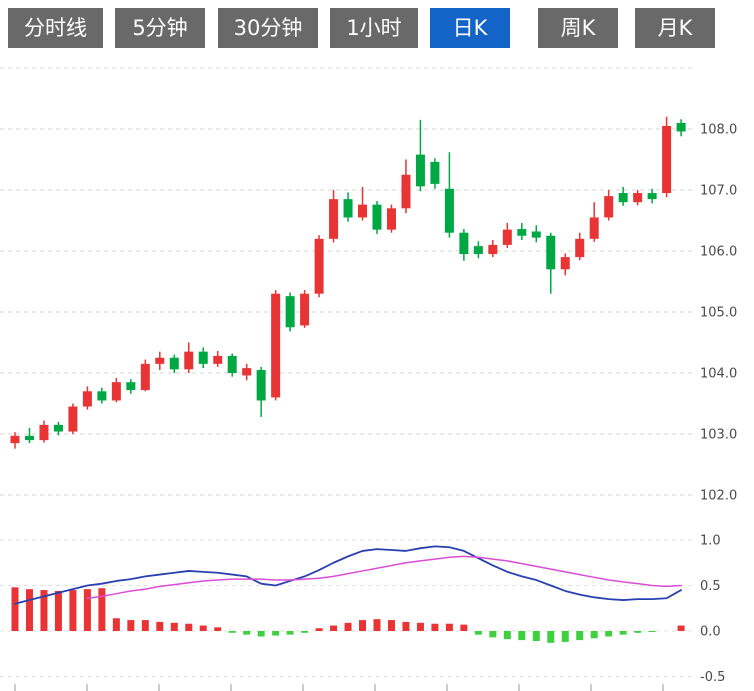 This screenshot has height=691, width=754. What do you see at coordinates (710, 632) in the screenshot?
I see `indicator-axis-label: 0.0` at bounding box center [710, 632].